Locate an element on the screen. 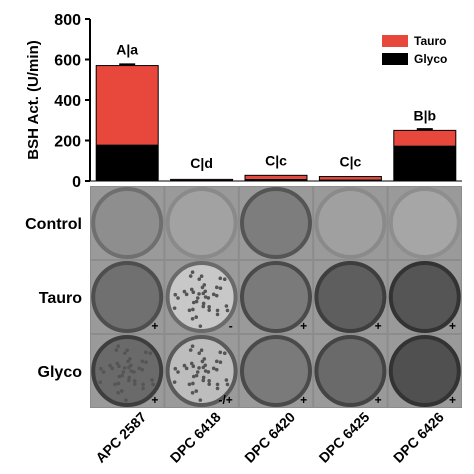 Image resolution: width=474 pixels, height=474 pixels. row-labels: Control Tauro Glyco is located at coordinates (53, 298).